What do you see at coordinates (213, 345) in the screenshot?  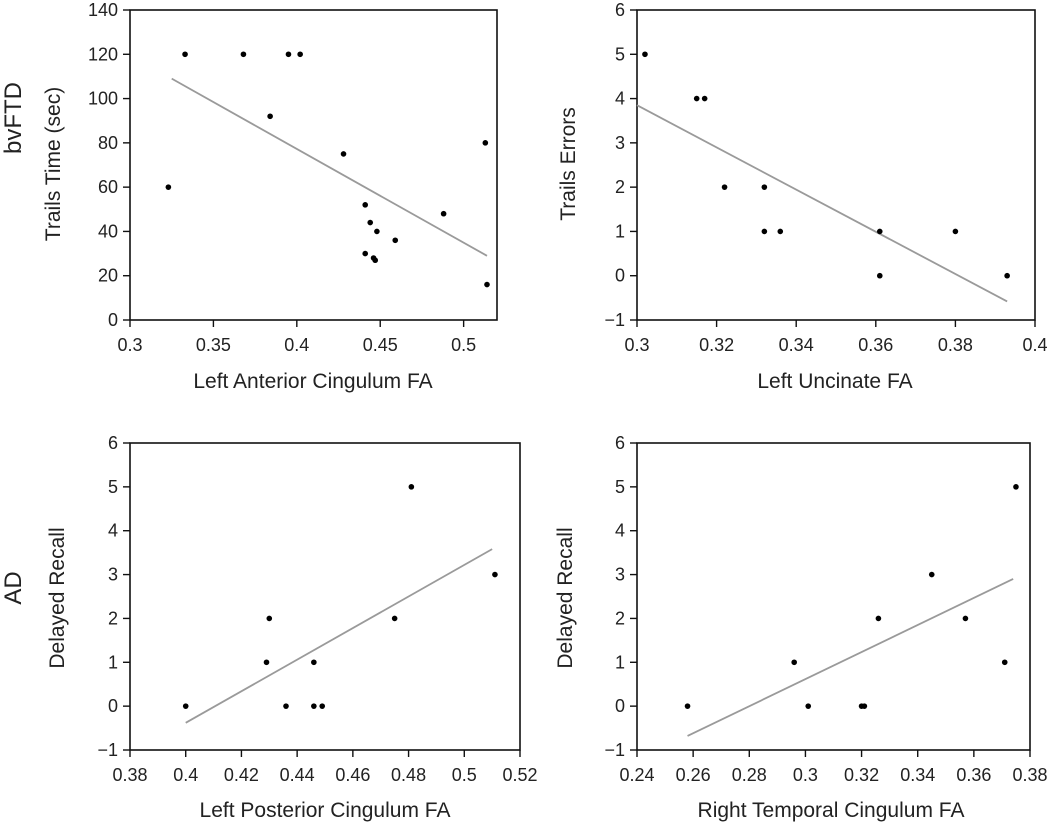 I see `x-tick-label: 0.35` at bounding box center [213, 345].